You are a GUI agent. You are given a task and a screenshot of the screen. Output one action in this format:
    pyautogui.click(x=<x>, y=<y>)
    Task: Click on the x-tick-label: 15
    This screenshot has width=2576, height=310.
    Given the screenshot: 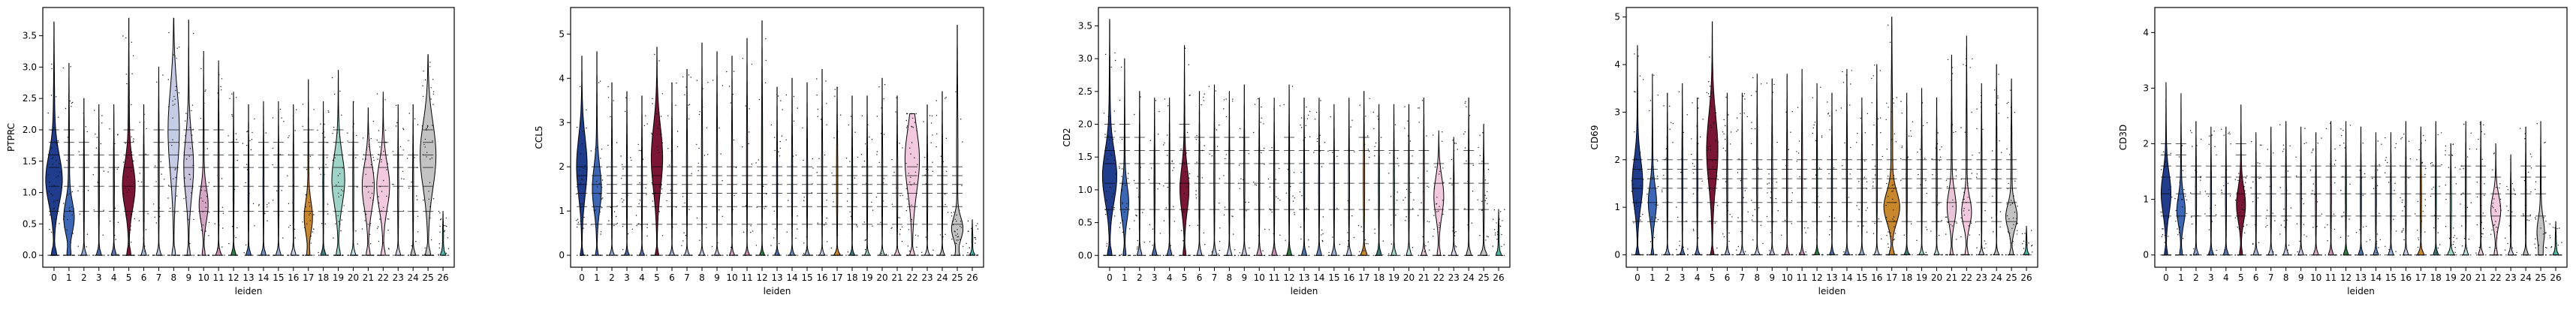 What is the action you would take?
    pyautogui.click(x=1861, y=277)
    